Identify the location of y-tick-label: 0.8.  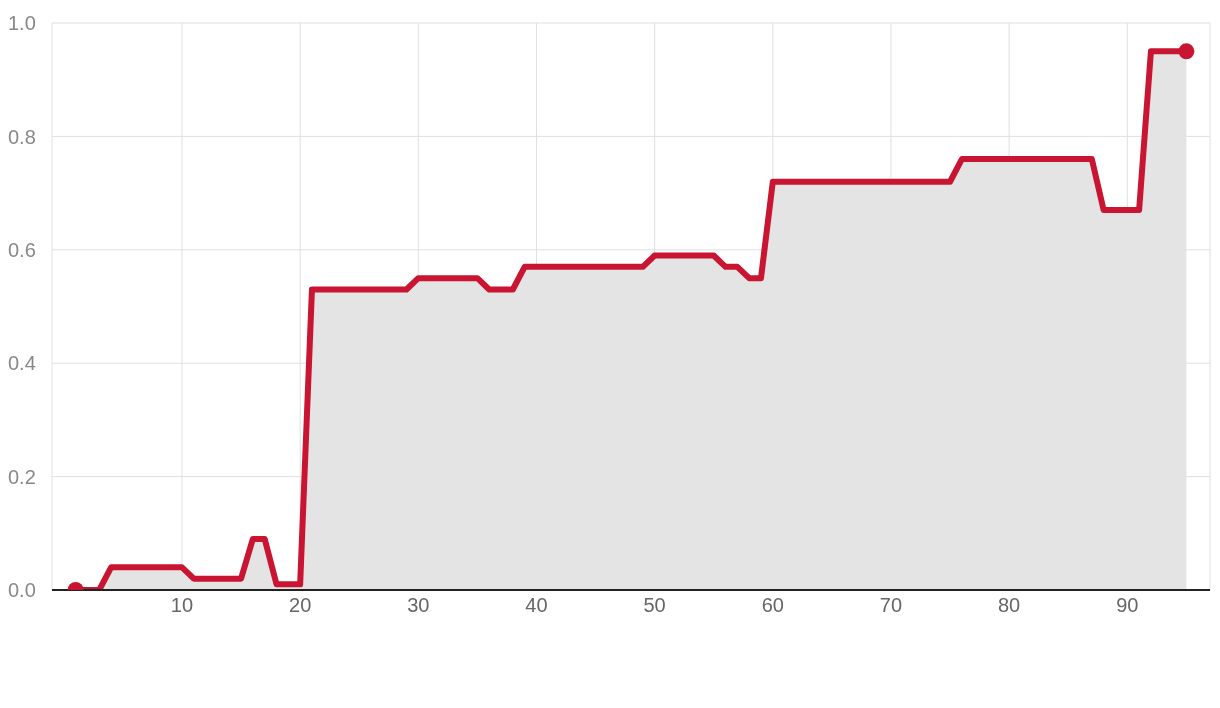
(22, 136).